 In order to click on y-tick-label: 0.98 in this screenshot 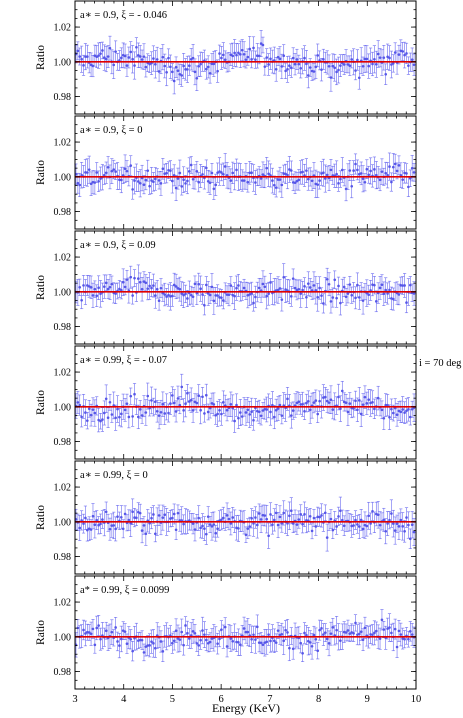, I will do `click(63, 212)`.